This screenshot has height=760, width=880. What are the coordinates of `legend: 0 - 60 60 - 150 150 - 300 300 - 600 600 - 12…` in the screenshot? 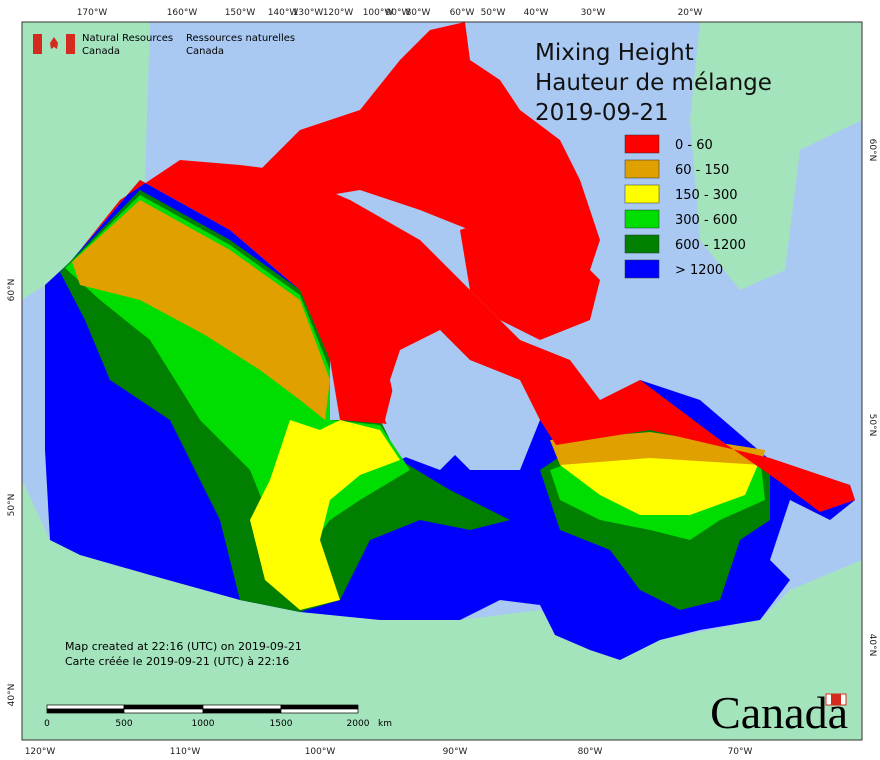 It's located at (685, 206).